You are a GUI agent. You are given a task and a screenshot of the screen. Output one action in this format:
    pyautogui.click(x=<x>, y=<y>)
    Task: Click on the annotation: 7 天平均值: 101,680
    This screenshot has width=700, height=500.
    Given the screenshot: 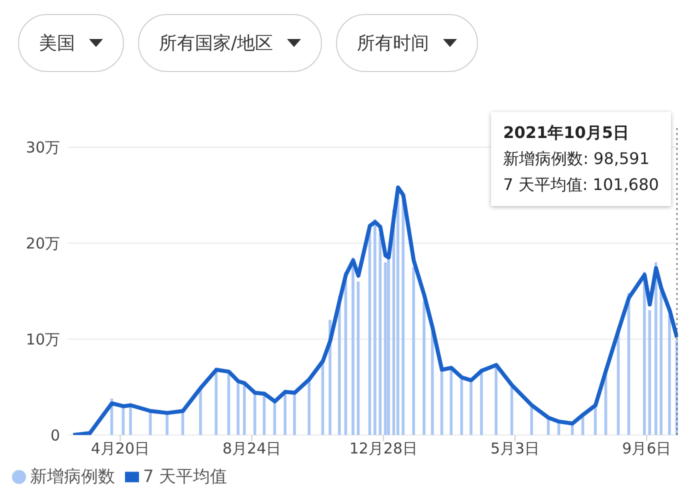 What is the action you would take?
    pyautogui.click(x=581, y=185)
    